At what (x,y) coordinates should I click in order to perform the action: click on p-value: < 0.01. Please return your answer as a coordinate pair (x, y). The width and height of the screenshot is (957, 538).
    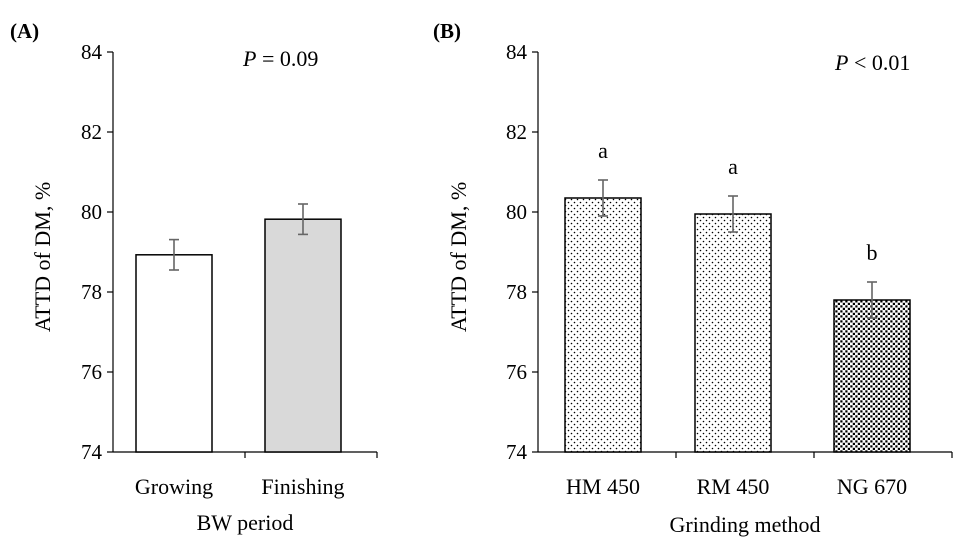
    Looking at the image, I should click on (879, 62).